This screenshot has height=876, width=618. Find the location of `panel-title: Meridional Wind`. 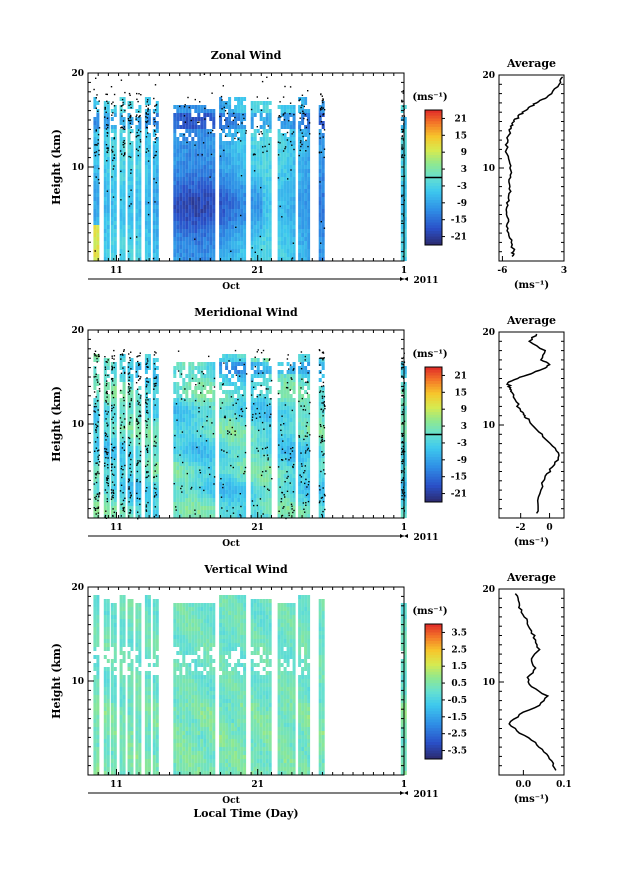

panel-title: Meridional Wind is located at coordinates (246, 312).